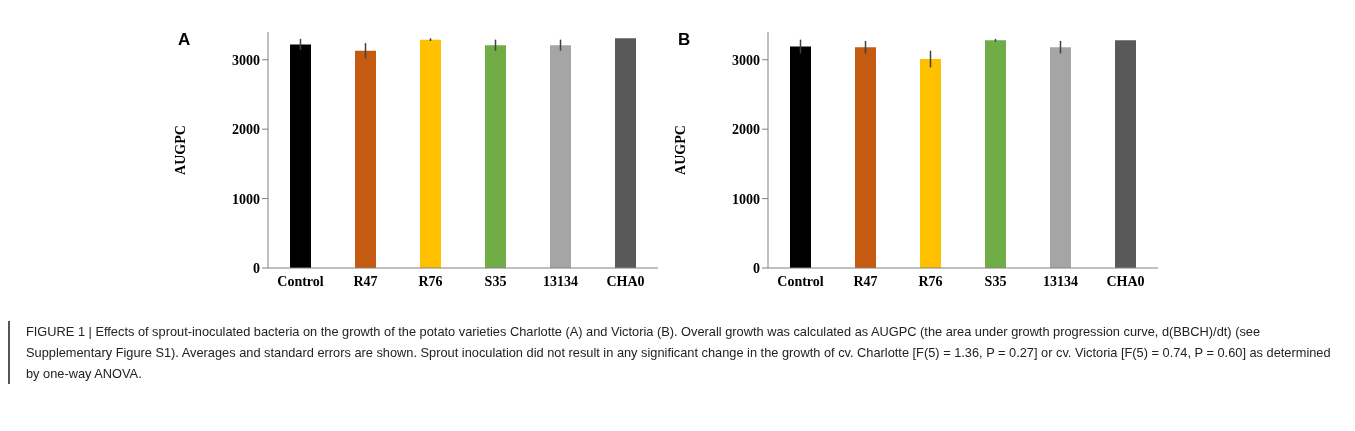 The image size is (1355, 431). What do you see at coordinates (184, 40) in the screenshot?
I see `text: A` at bounding box center [184, 40].